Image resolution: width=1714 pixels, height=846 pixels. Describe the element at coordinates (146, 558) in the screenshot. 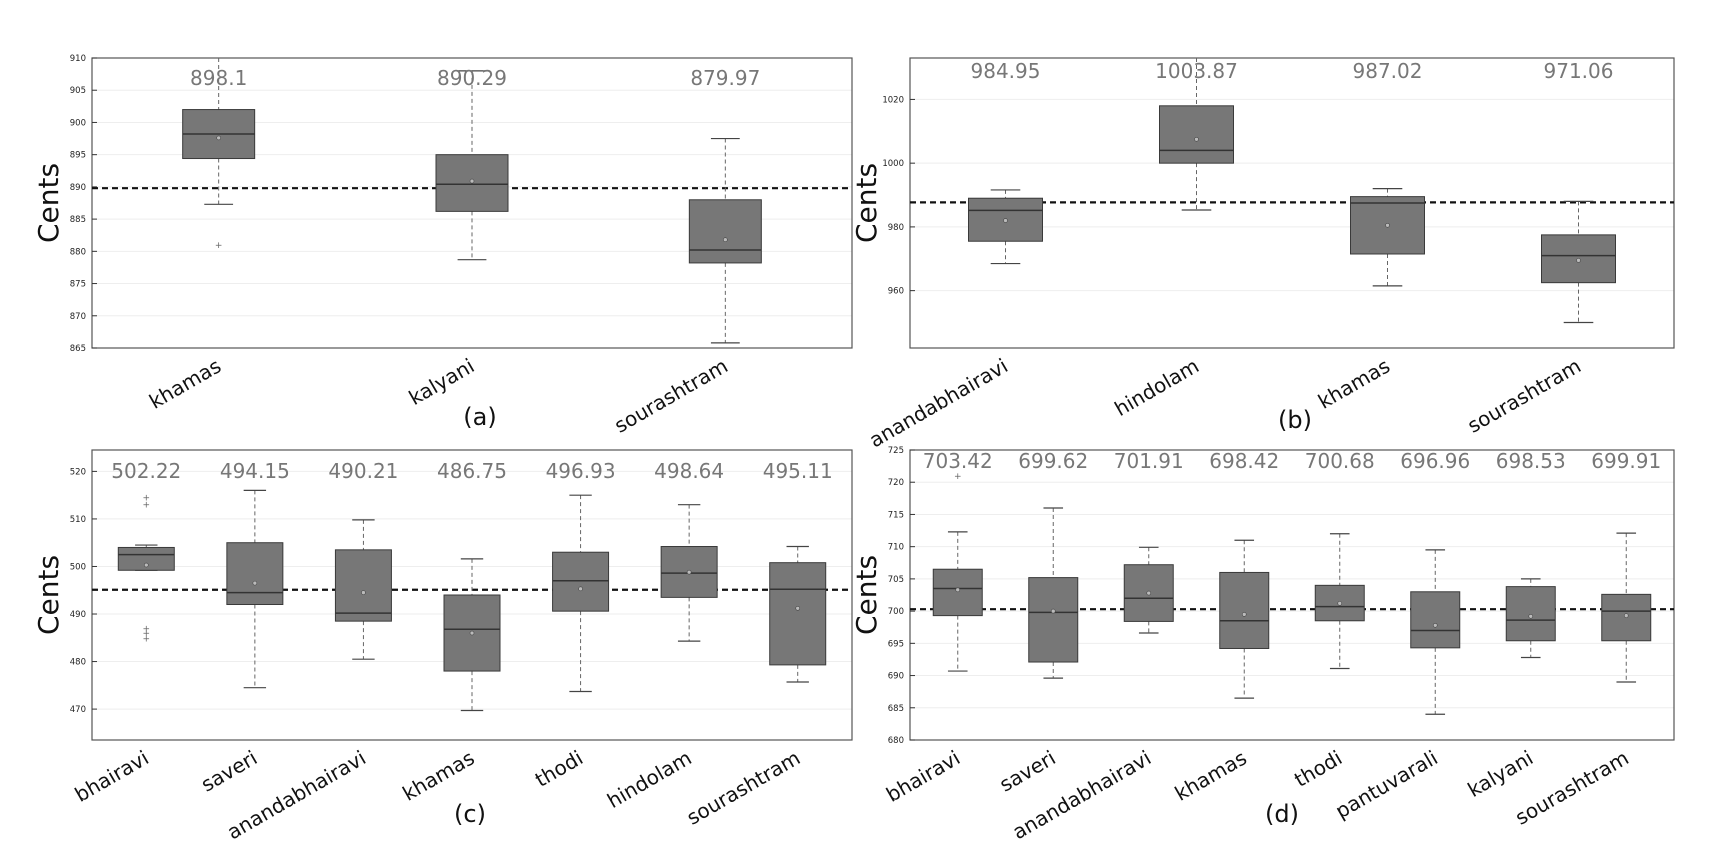

I see `box-bhairavi` at that location.